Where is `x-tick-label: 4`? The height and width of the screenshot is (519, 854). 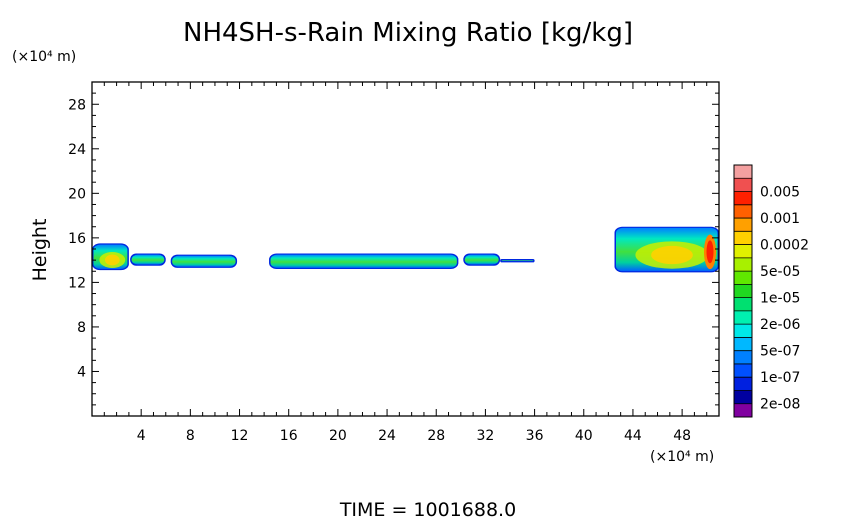
x-tick-label: 4 is located at coordinates (141, 436).